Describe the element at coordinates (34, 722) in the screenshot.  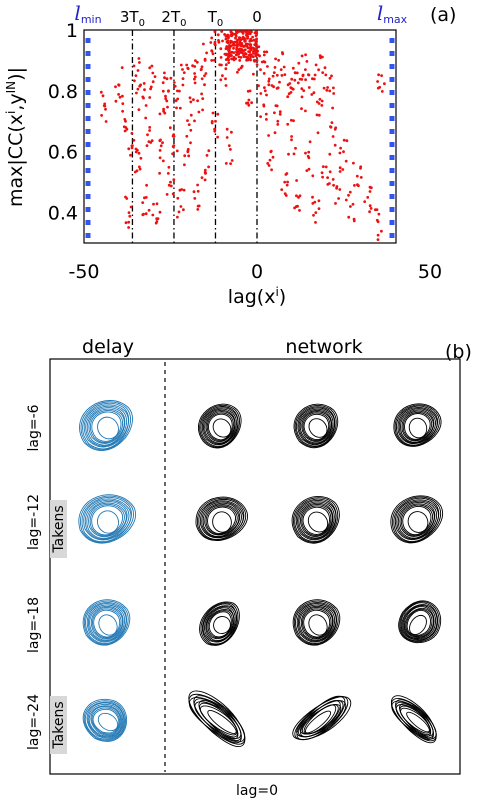
I see `row-lag-label: lag=-24` at that location.